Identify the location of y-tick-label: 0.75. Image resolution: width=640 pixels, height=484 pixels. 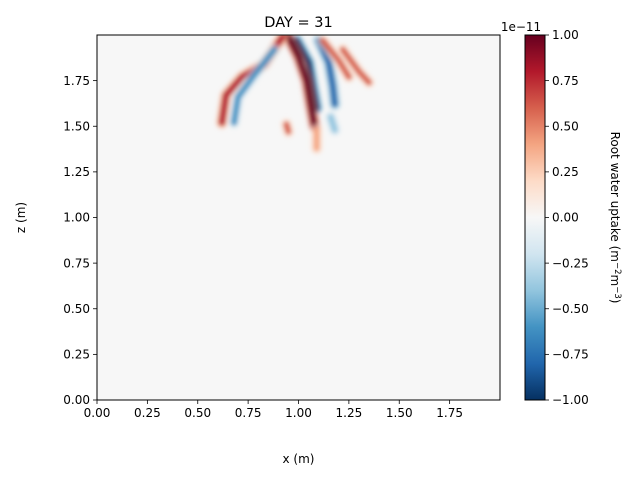
(76, 263).